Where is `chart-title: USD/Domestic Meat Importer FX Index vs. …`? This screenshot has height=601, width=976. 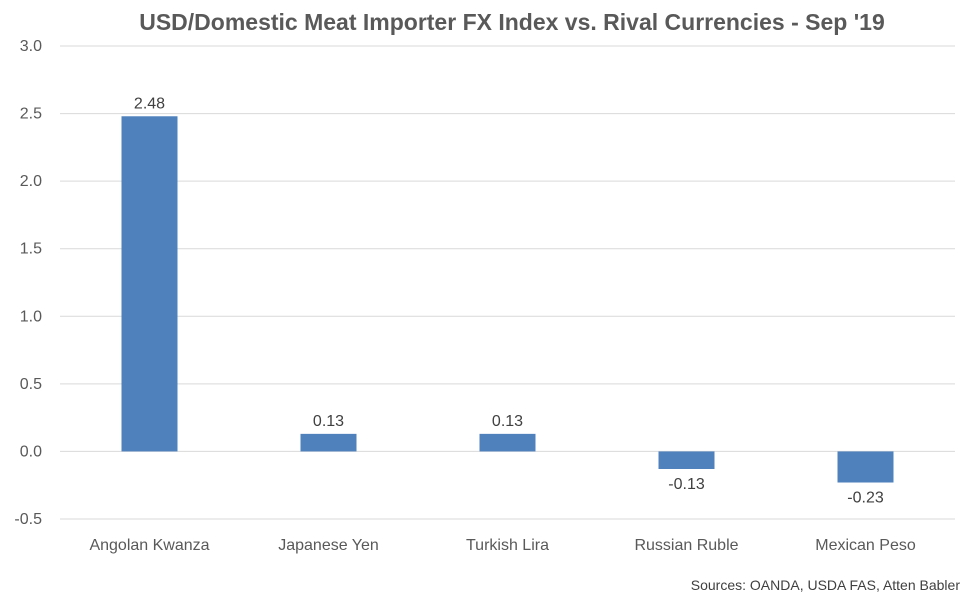
chart-title: USD/Domestic Meat Importer FX Index vs. … is located at coordinates (512, 22).